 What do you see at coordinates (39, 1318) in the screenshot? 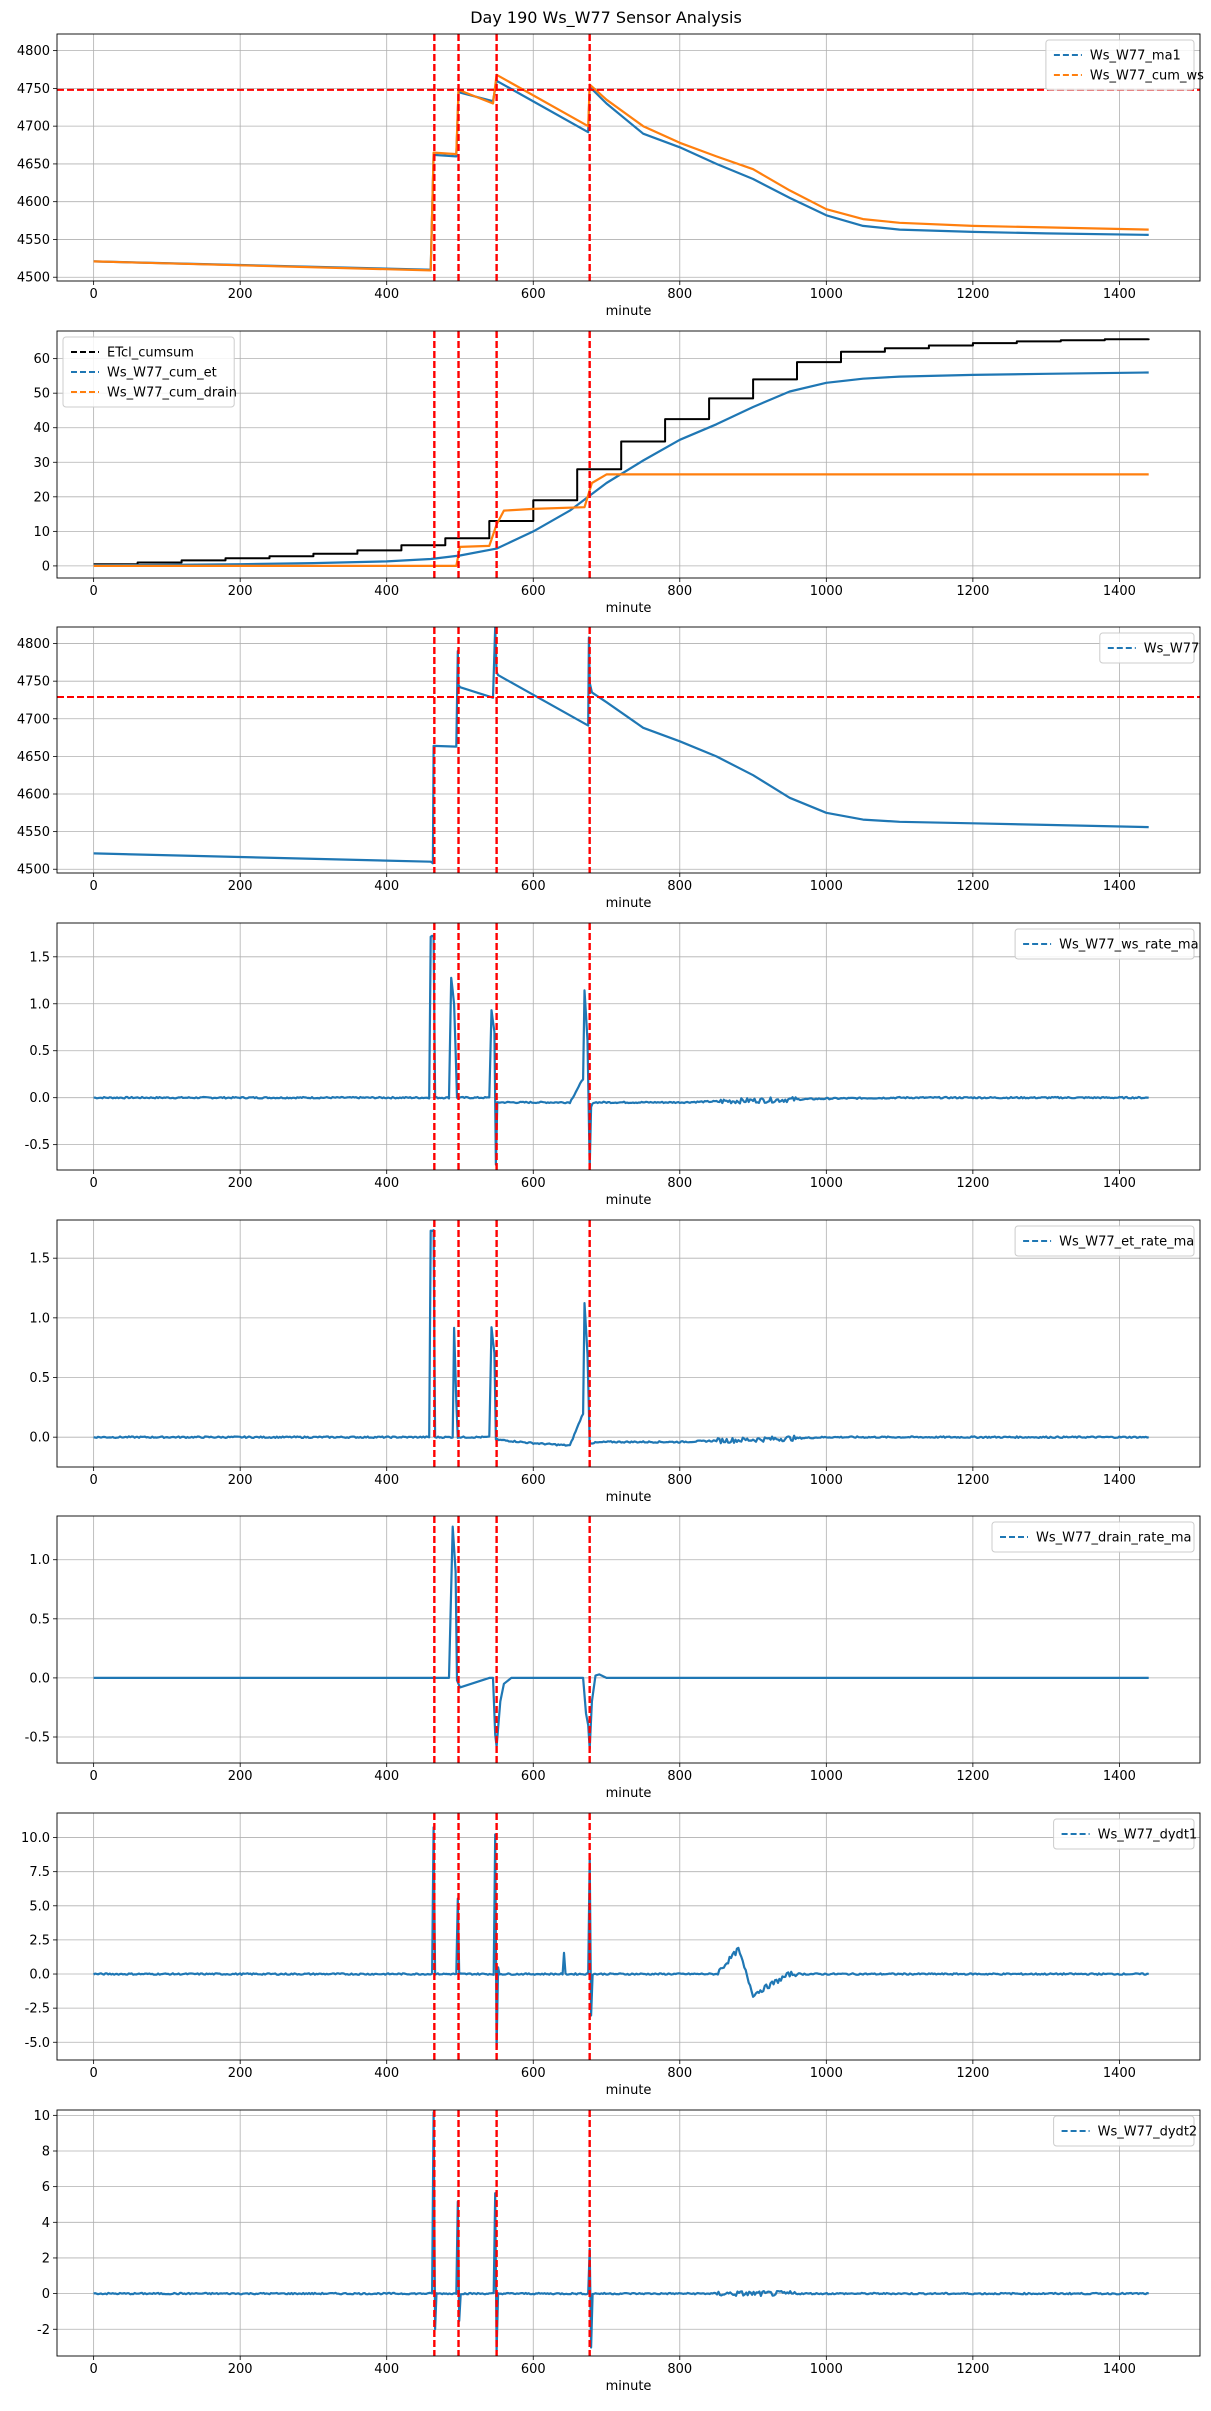
I see `y-tick-label: 1.0` at bounding box center [39, 1318].